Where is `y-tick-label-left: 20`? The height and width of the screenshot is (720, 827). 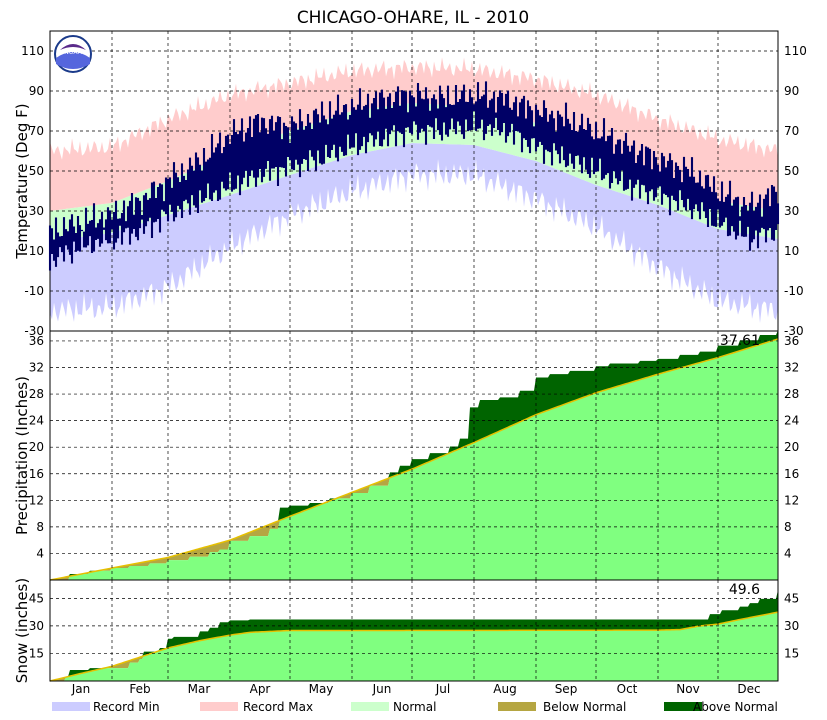
y-tick-label-left: 20 is located at coordinates (36, 447).